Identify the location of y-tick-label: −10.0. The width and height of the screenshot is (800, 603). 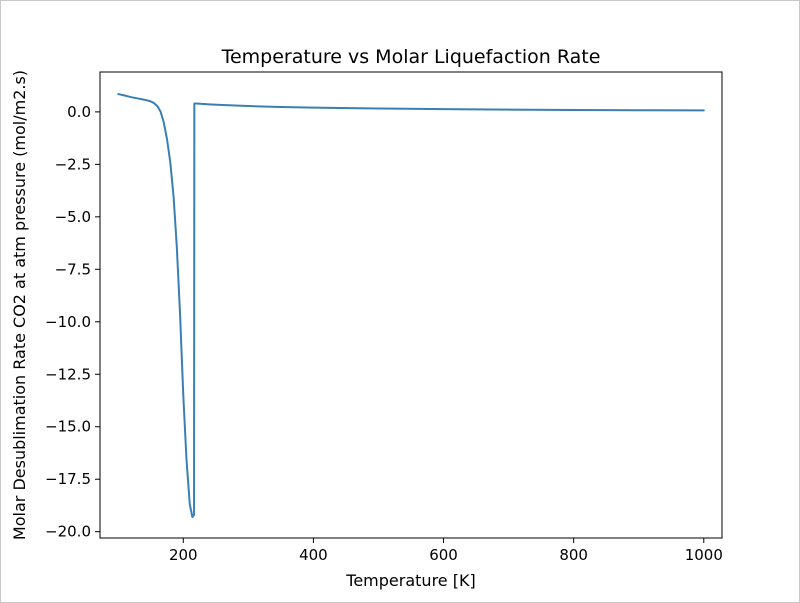
(68, 322).